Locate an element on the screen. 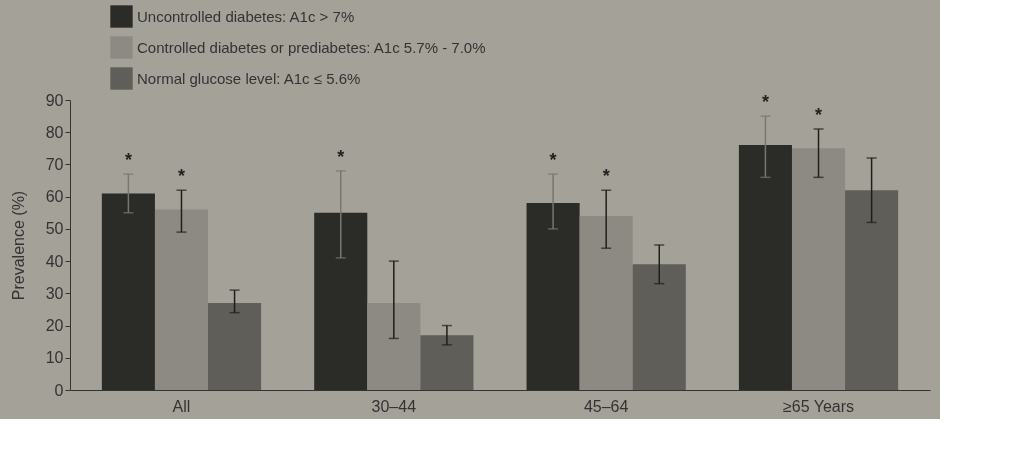  y-axis-title: Prevalence (%) is located at coordinates (18, 245).